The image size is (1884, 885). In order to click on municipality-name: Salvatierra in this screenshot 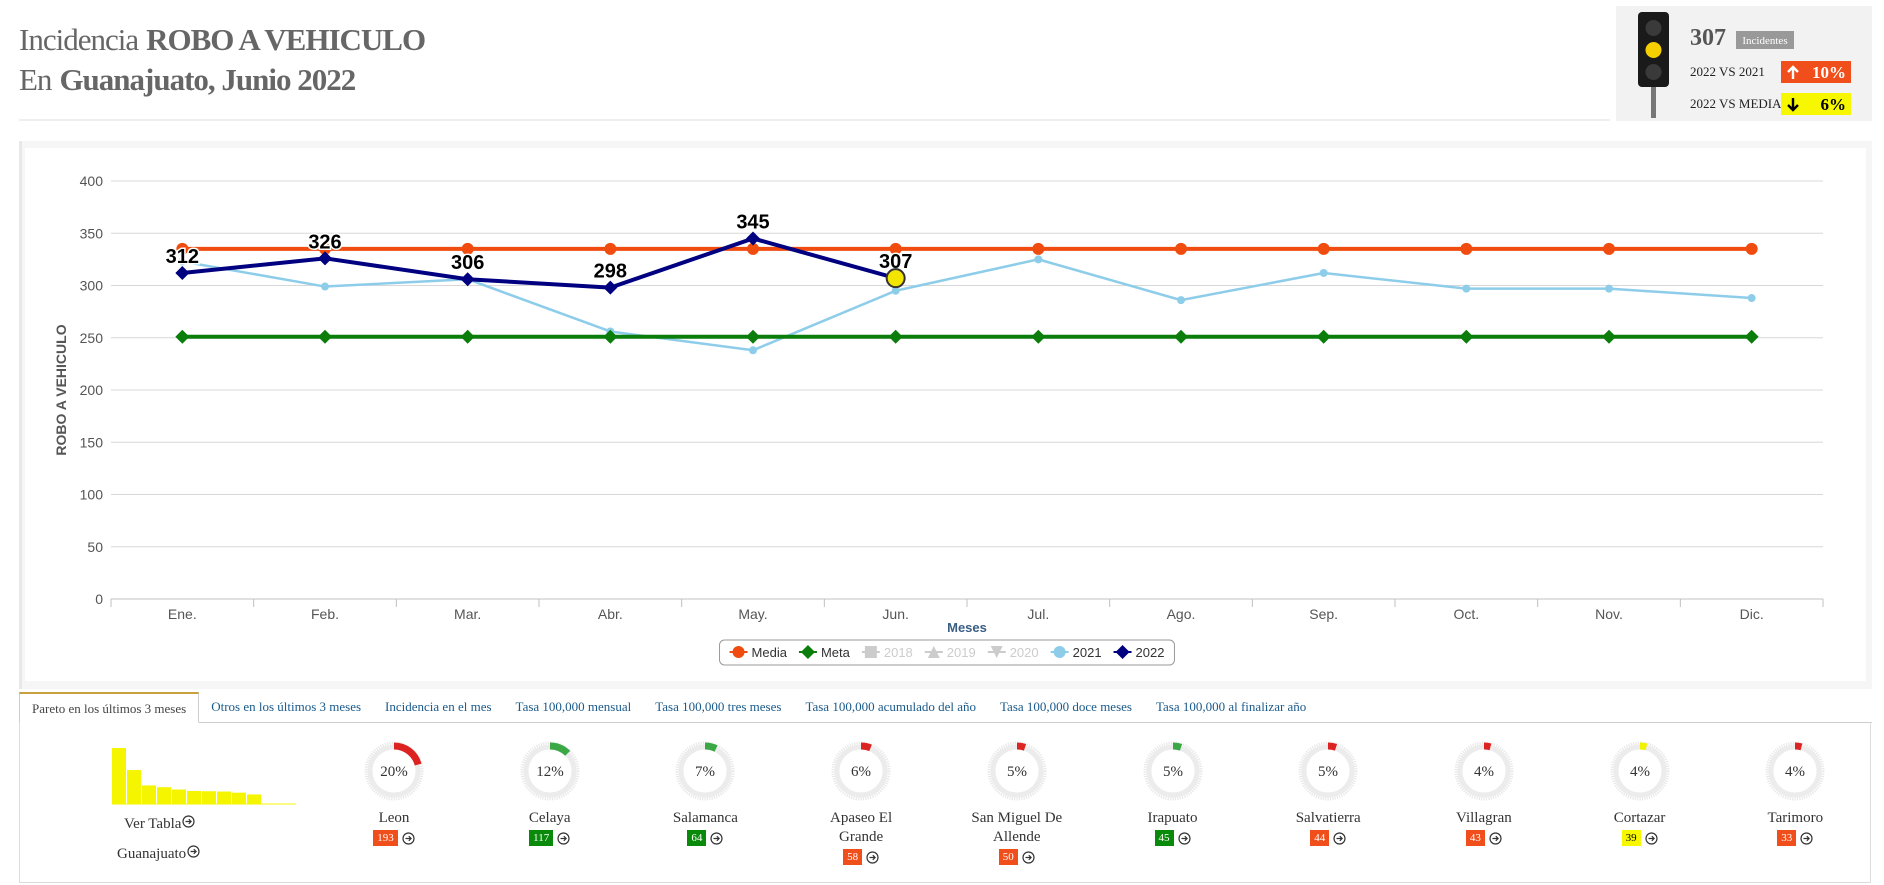, I will do `click(1328, 818)`.